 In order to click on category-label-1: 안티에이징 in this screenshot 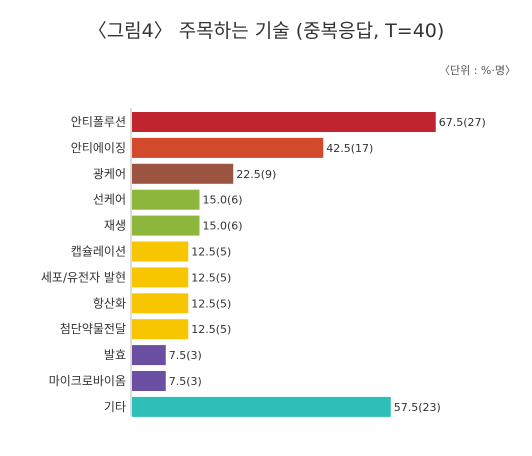, I will do `click(98, 148)`.